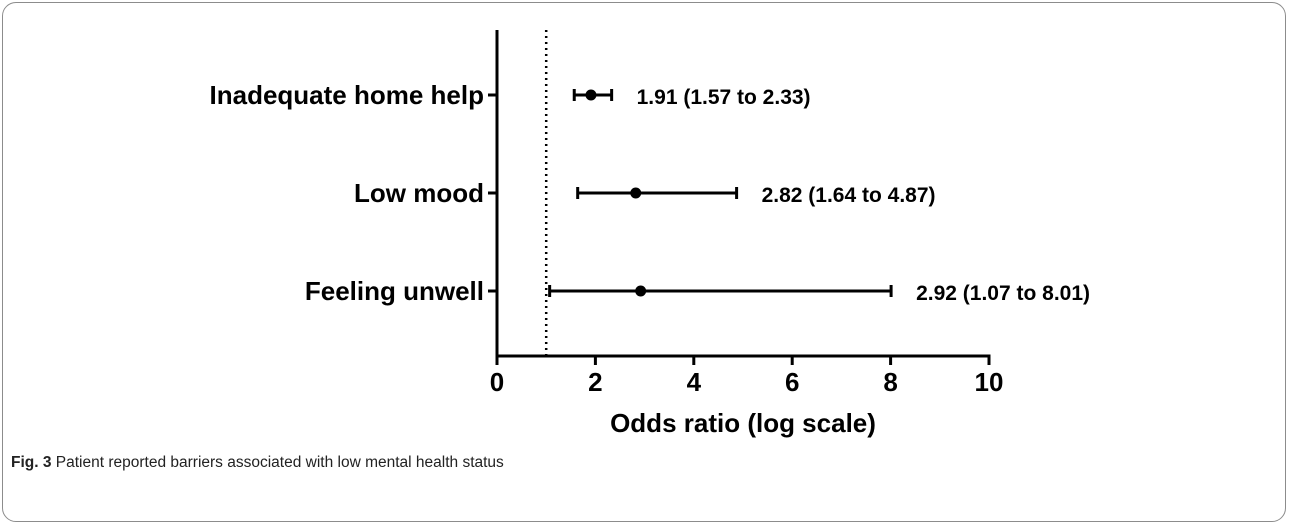  Describe the element at coordinates (31, 462) in the screenshot. I see `figure-number: Fig. 3` at that location.